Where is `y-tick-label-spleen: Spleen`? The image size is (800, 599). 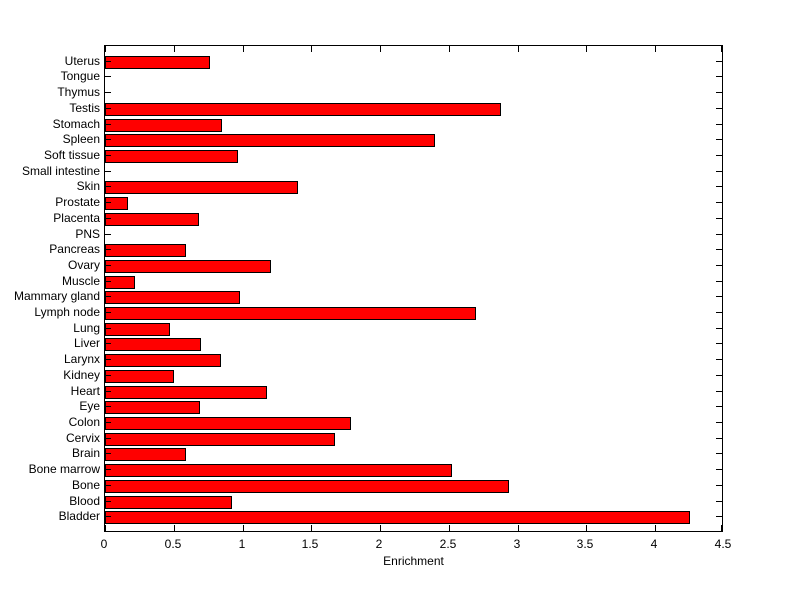
y-tick-label-spleen: Spleen is located at coordinates (81, 139).